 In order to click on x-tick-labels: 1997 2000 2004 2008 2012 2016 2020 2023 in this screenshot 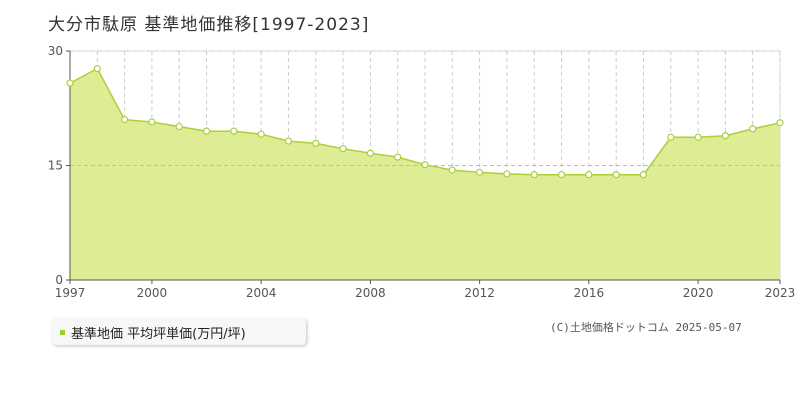, I will do `click(425, 293)`.